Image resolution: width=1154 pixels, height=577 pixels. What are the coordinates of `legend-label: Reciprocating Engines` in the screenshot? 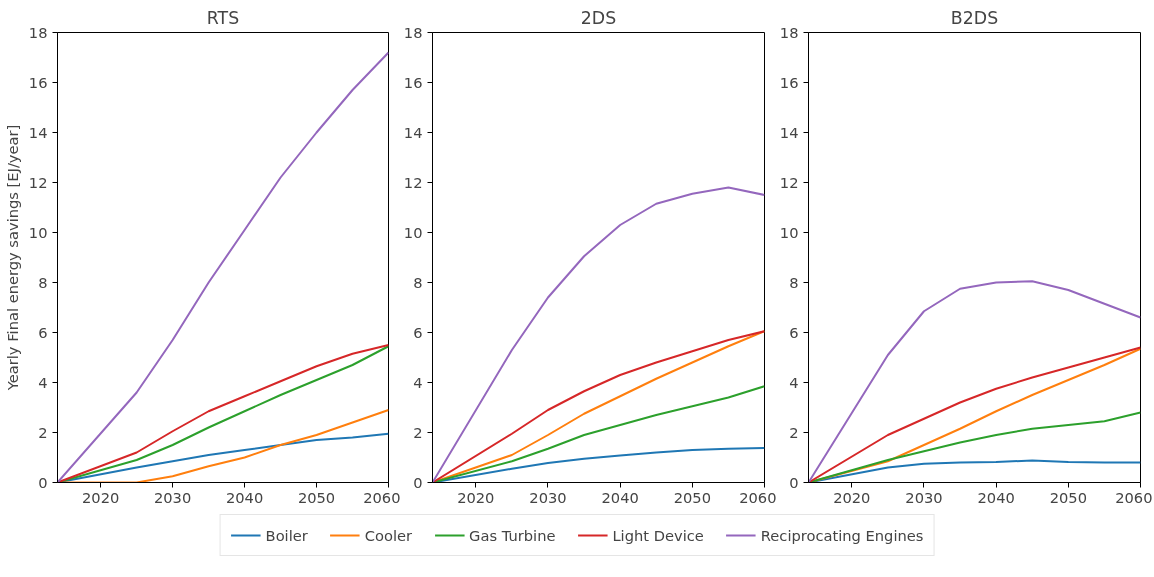 It's located at (842, 535).